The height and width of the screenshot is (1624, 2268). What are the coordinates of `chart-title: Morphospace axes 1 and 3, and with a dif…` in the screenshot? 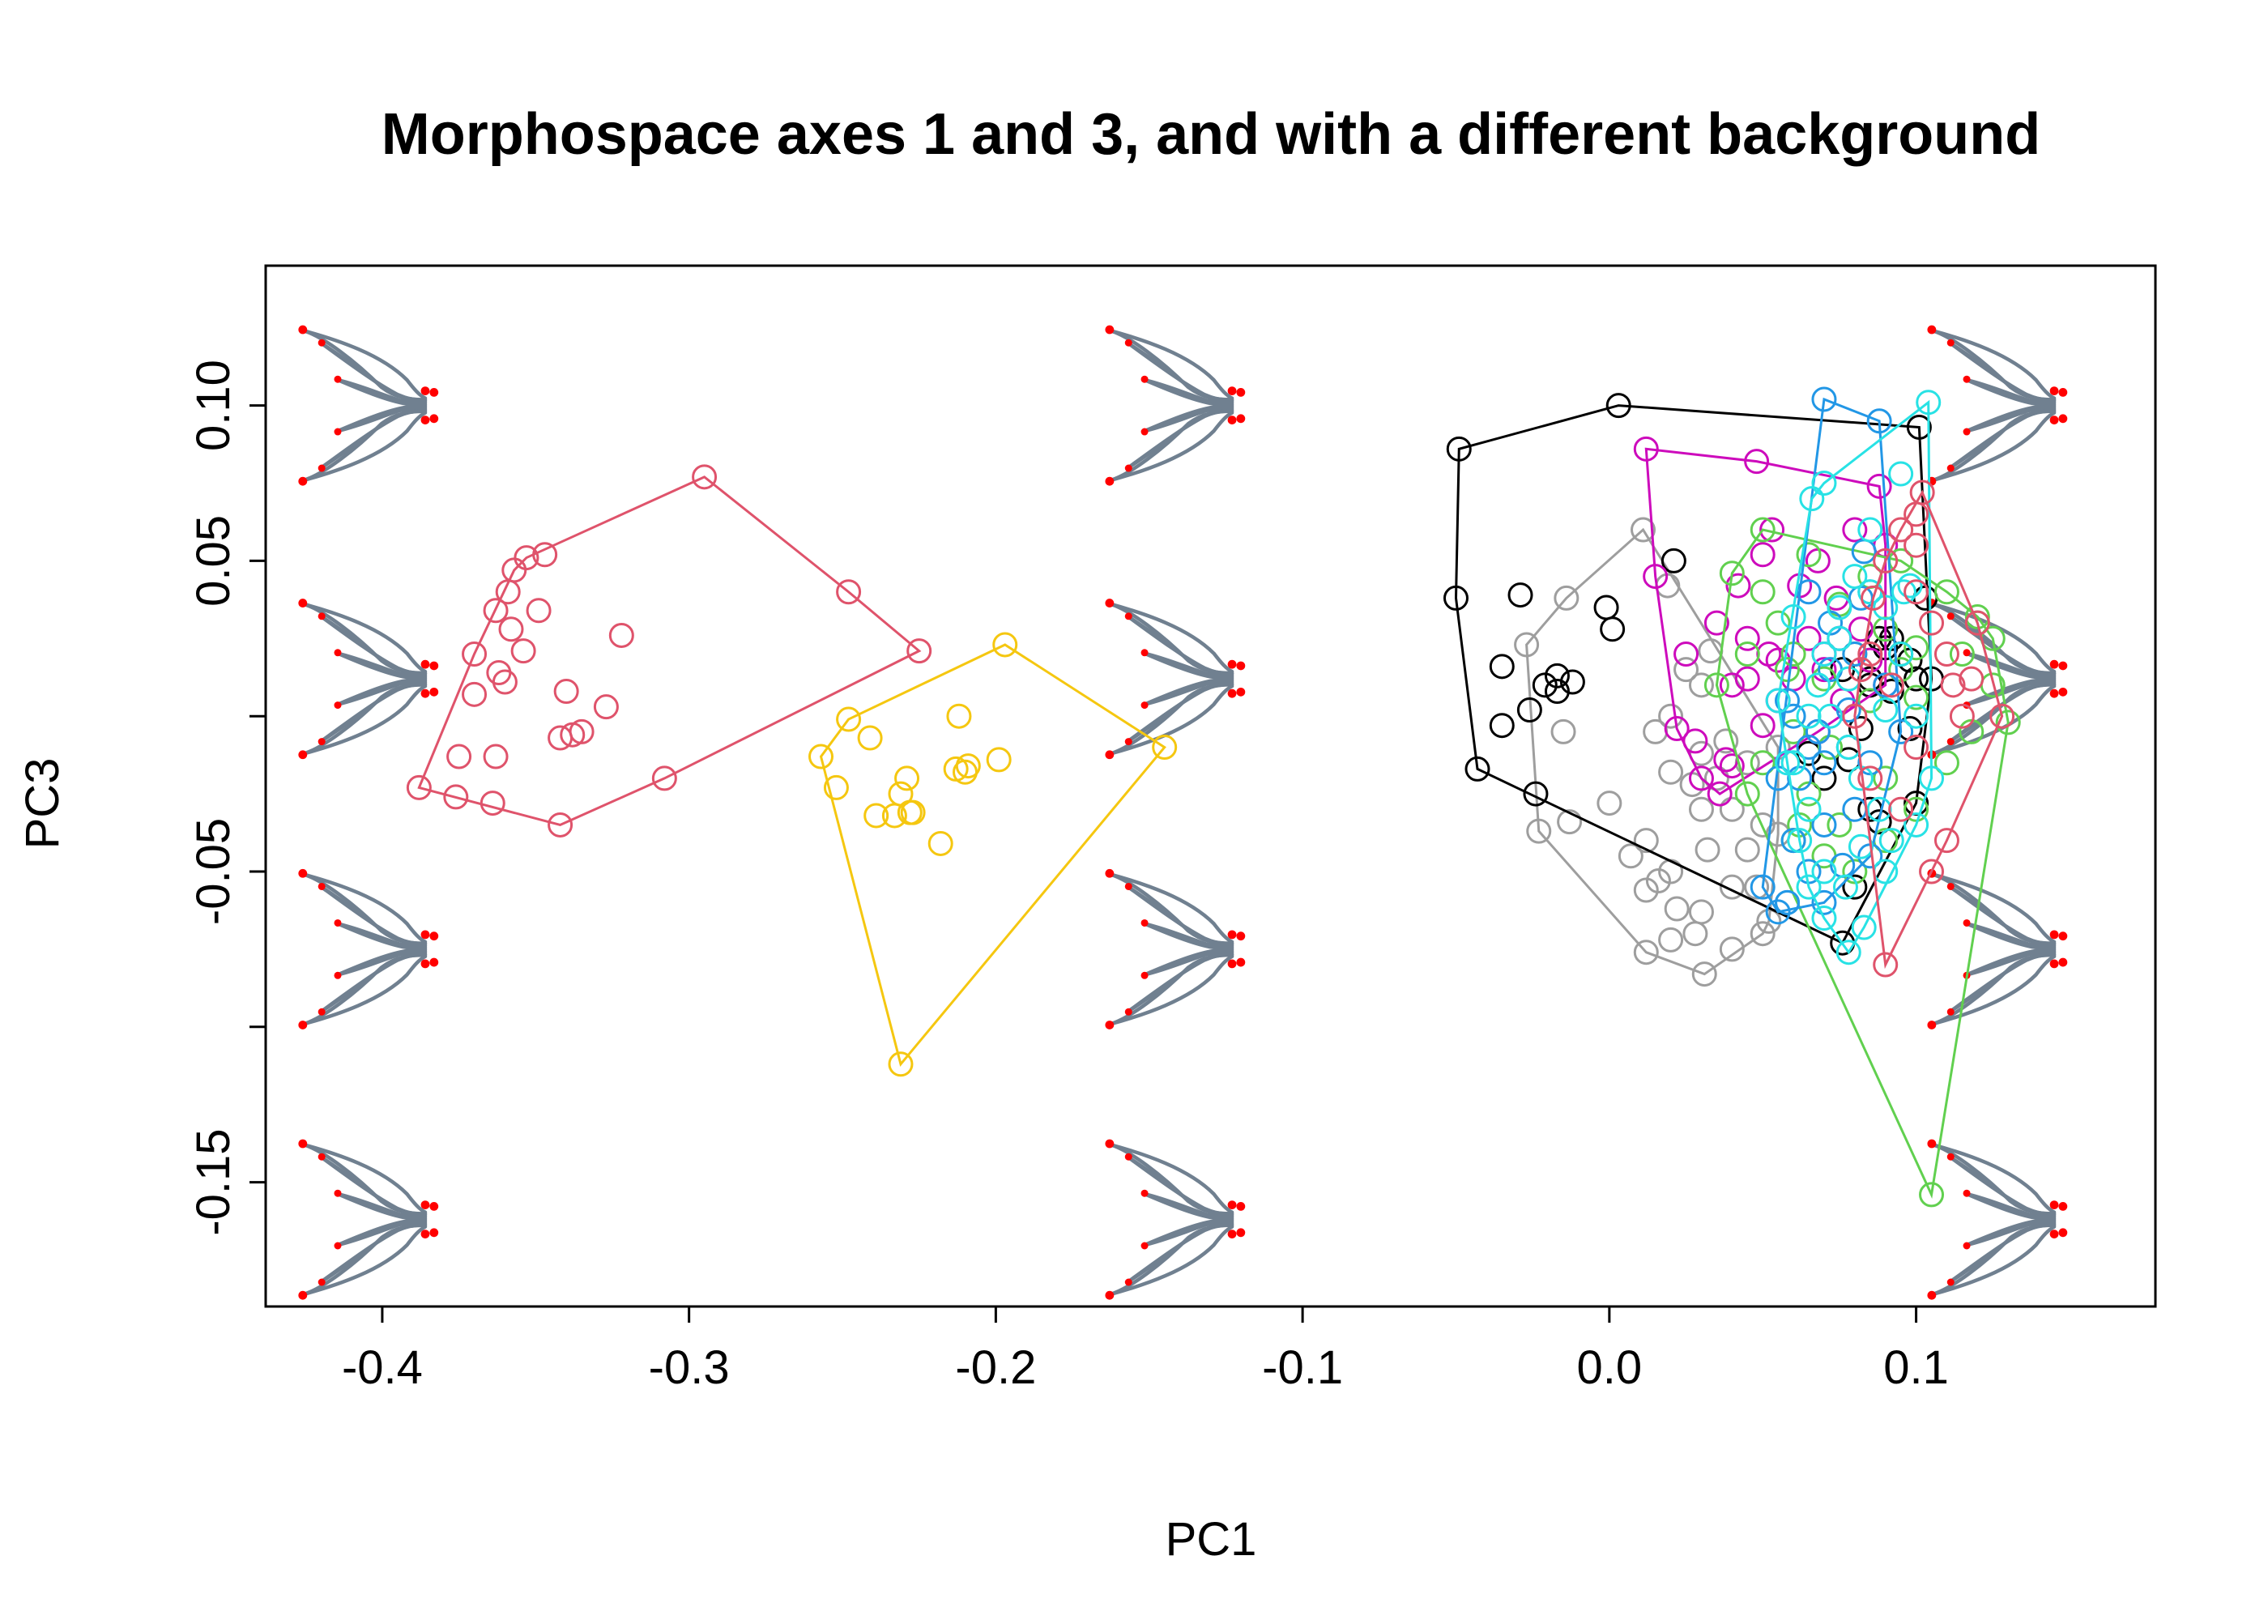 It's located at (1211, 134).